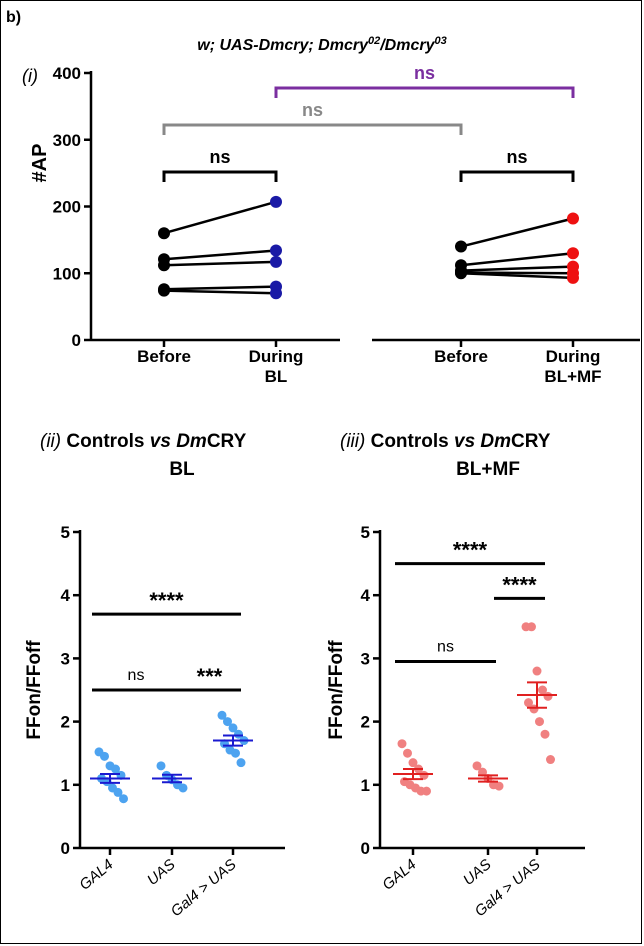 The width and height of the screenshot is (644, 946). I want to click on significance-label: ***, so click(210, 676).